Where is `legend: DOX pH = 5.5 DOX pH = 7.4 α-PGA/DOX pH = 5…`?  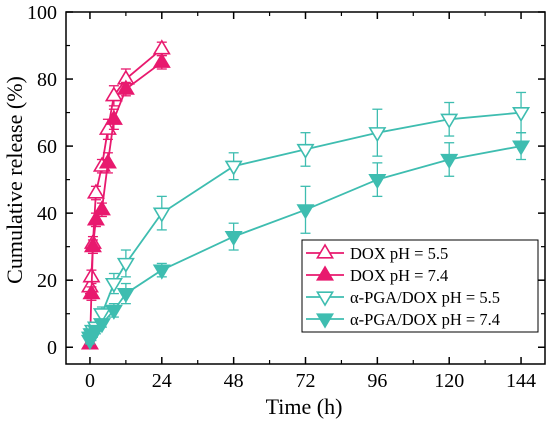
legend: DOX pH = 5.5 DOX pH = 7.4 α-PGA/DOX pH = 5… is located at coordinates (420, 286).